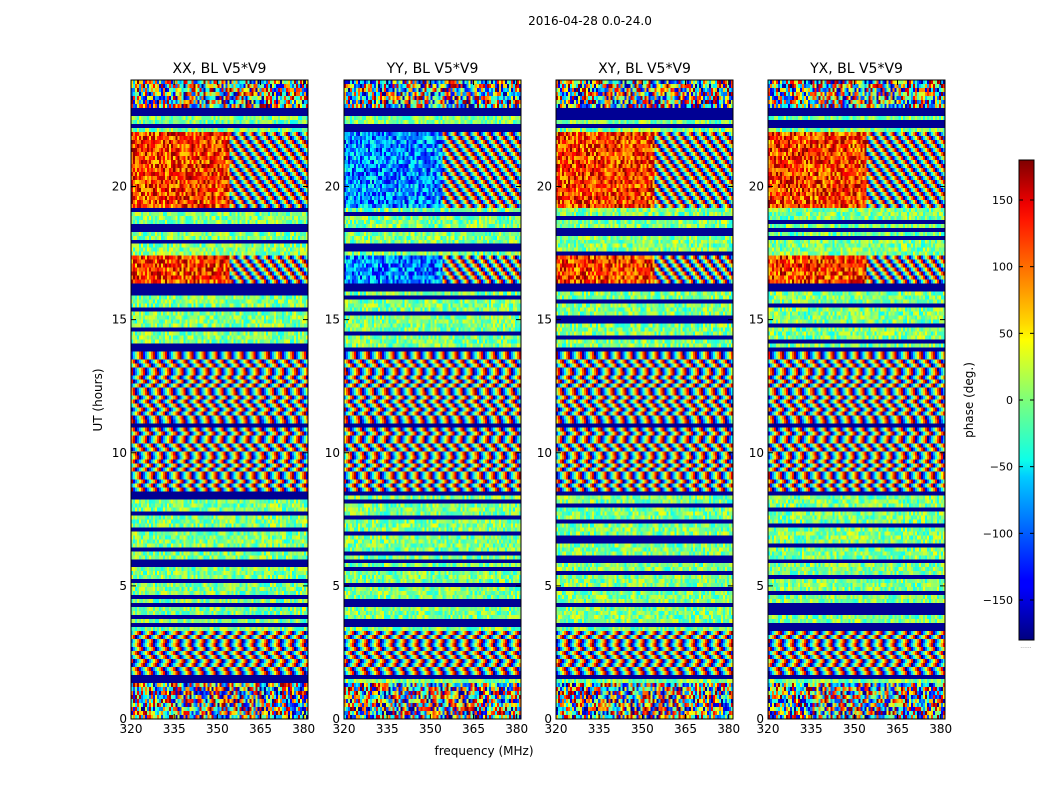 The width and height of the screenshot is (1050, 804). I want to click on y-axis-label: UT (hours), so click(98, 399).